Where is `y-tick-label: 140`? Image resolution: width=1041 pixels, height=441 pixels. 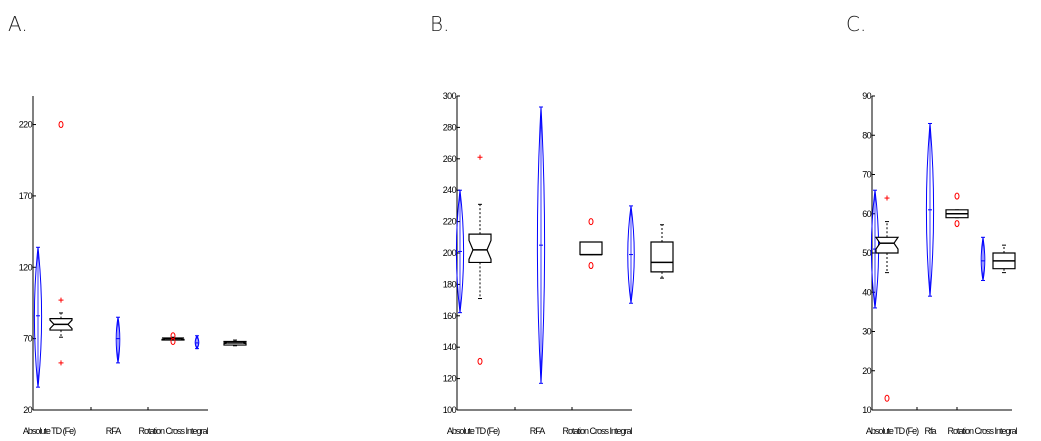
y-tick-label: 140 is located at coordinates (450, 347).